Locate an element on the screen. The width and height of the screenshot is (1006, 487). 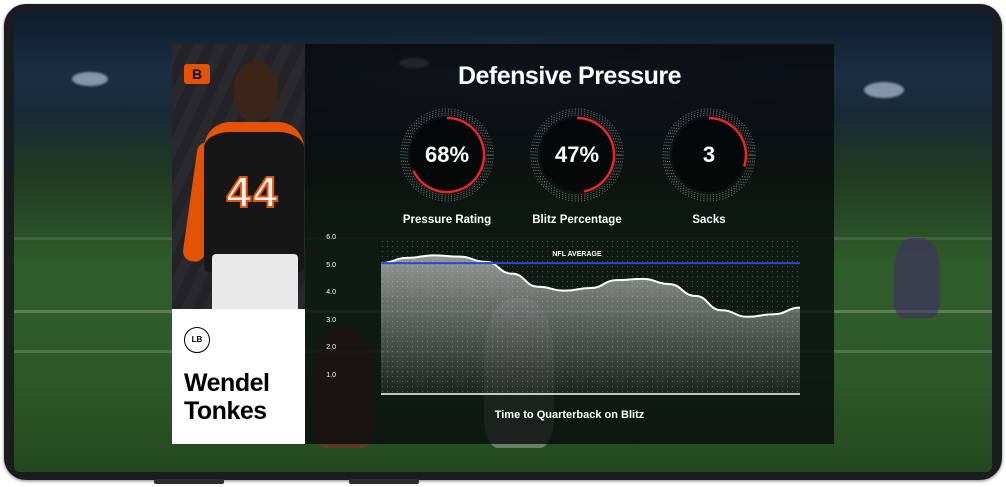
panel-title: Defensive Pressure is located at coordinates (569, 76).